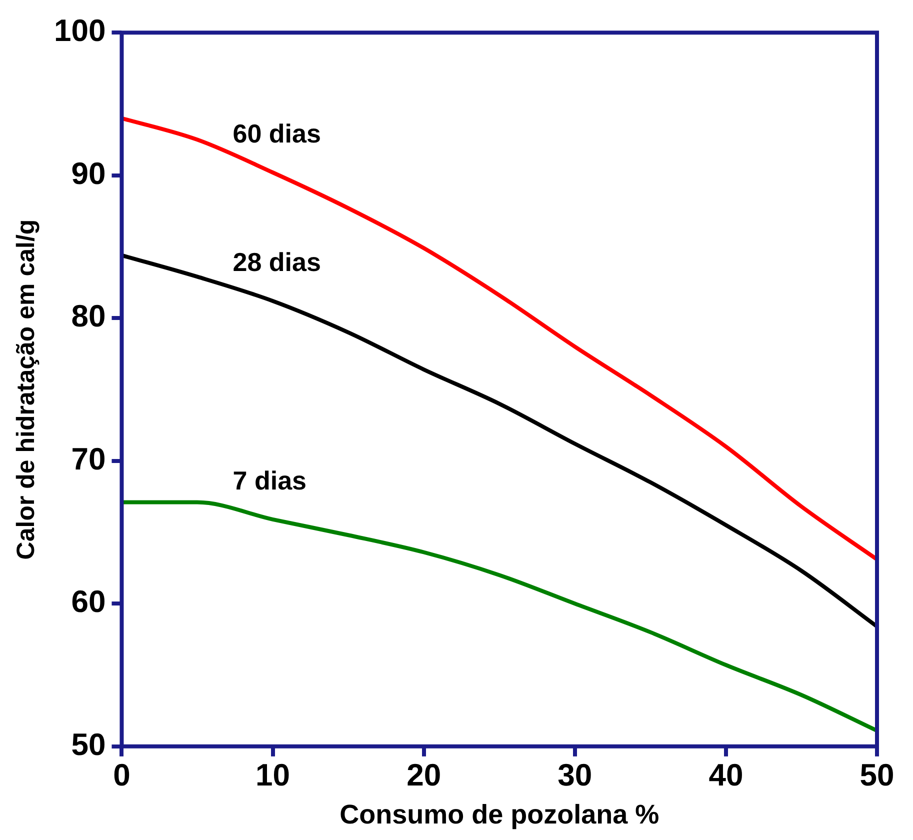 The height and width of the screenshot is (840, 913). I want to click on x-tick-label: 30, so click(575, 775).